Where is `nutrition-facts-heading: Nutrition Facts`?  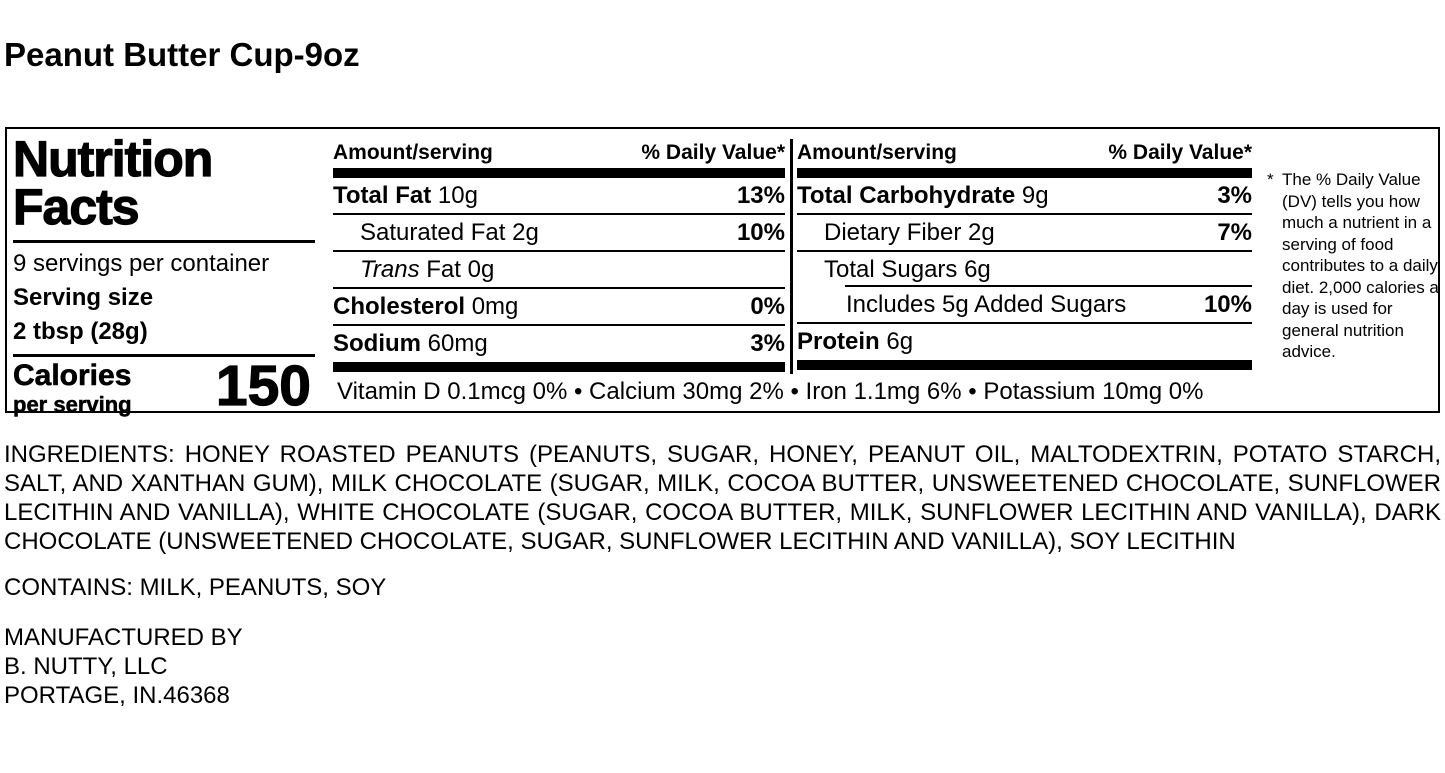 nutrition-facts-heading: Nutrition Facts is located at coordinates (163, 183).